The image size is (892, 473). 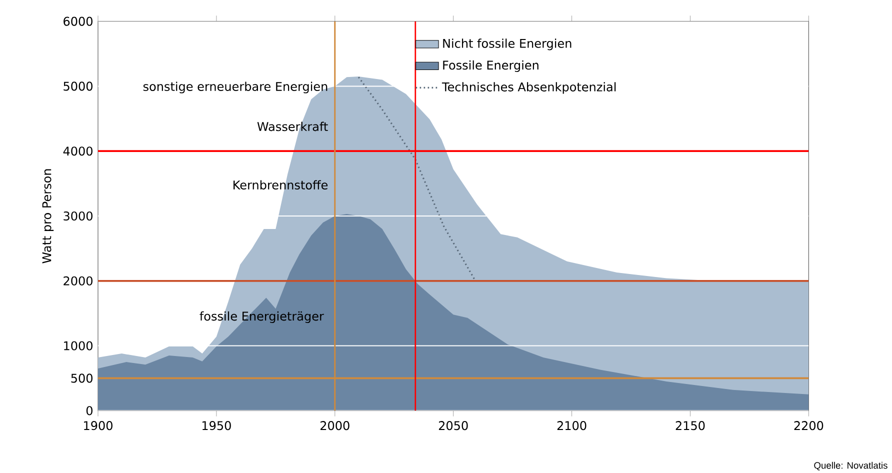 I want to click on source-note: Quelle: Novatlatis, so click(x=851, y=466).